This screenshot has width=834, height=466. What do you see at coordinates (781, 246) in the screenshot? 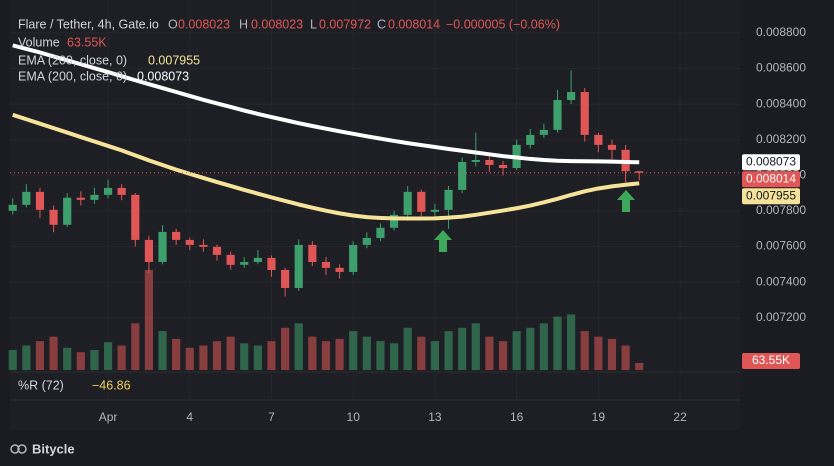
I see `y-tick-label: 0.007600` at bounding box center [781, 246].